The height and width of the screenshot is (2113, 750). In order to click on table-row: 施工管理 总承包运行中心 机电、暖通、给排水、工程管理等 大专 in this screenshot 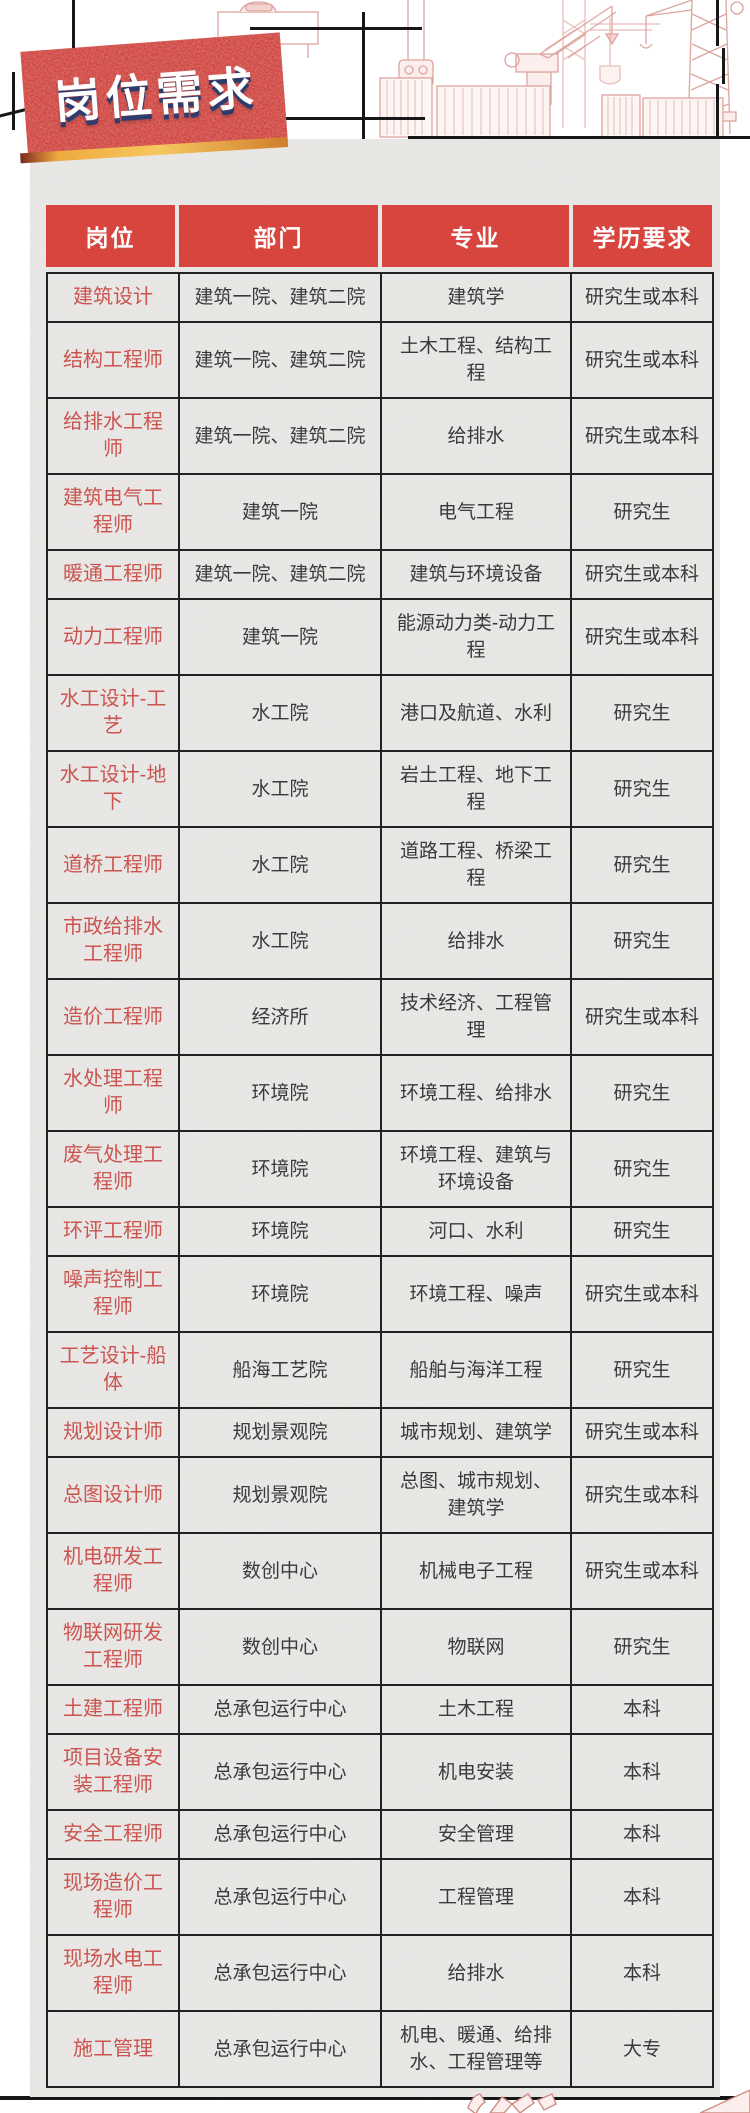, I will do `click(380, 2049)`.